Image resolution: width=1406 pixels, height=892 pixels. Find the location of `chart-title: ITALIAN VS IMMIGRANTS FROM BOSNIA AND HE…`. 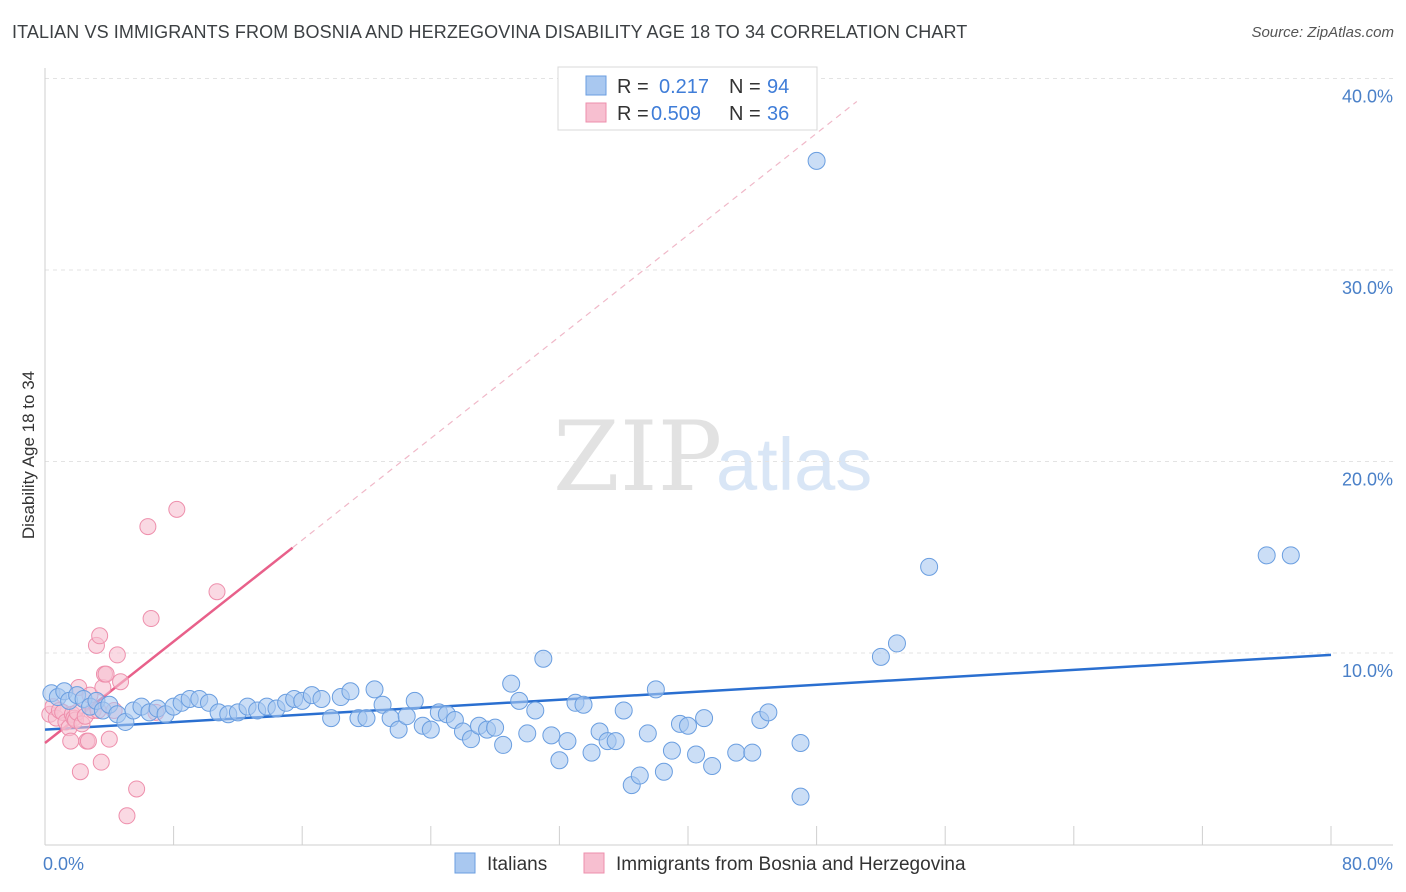

chart-title: ITALIAN VS IMMIGRANTS FROM BOSNIA AND HE… is located at coordinates (490, 32).